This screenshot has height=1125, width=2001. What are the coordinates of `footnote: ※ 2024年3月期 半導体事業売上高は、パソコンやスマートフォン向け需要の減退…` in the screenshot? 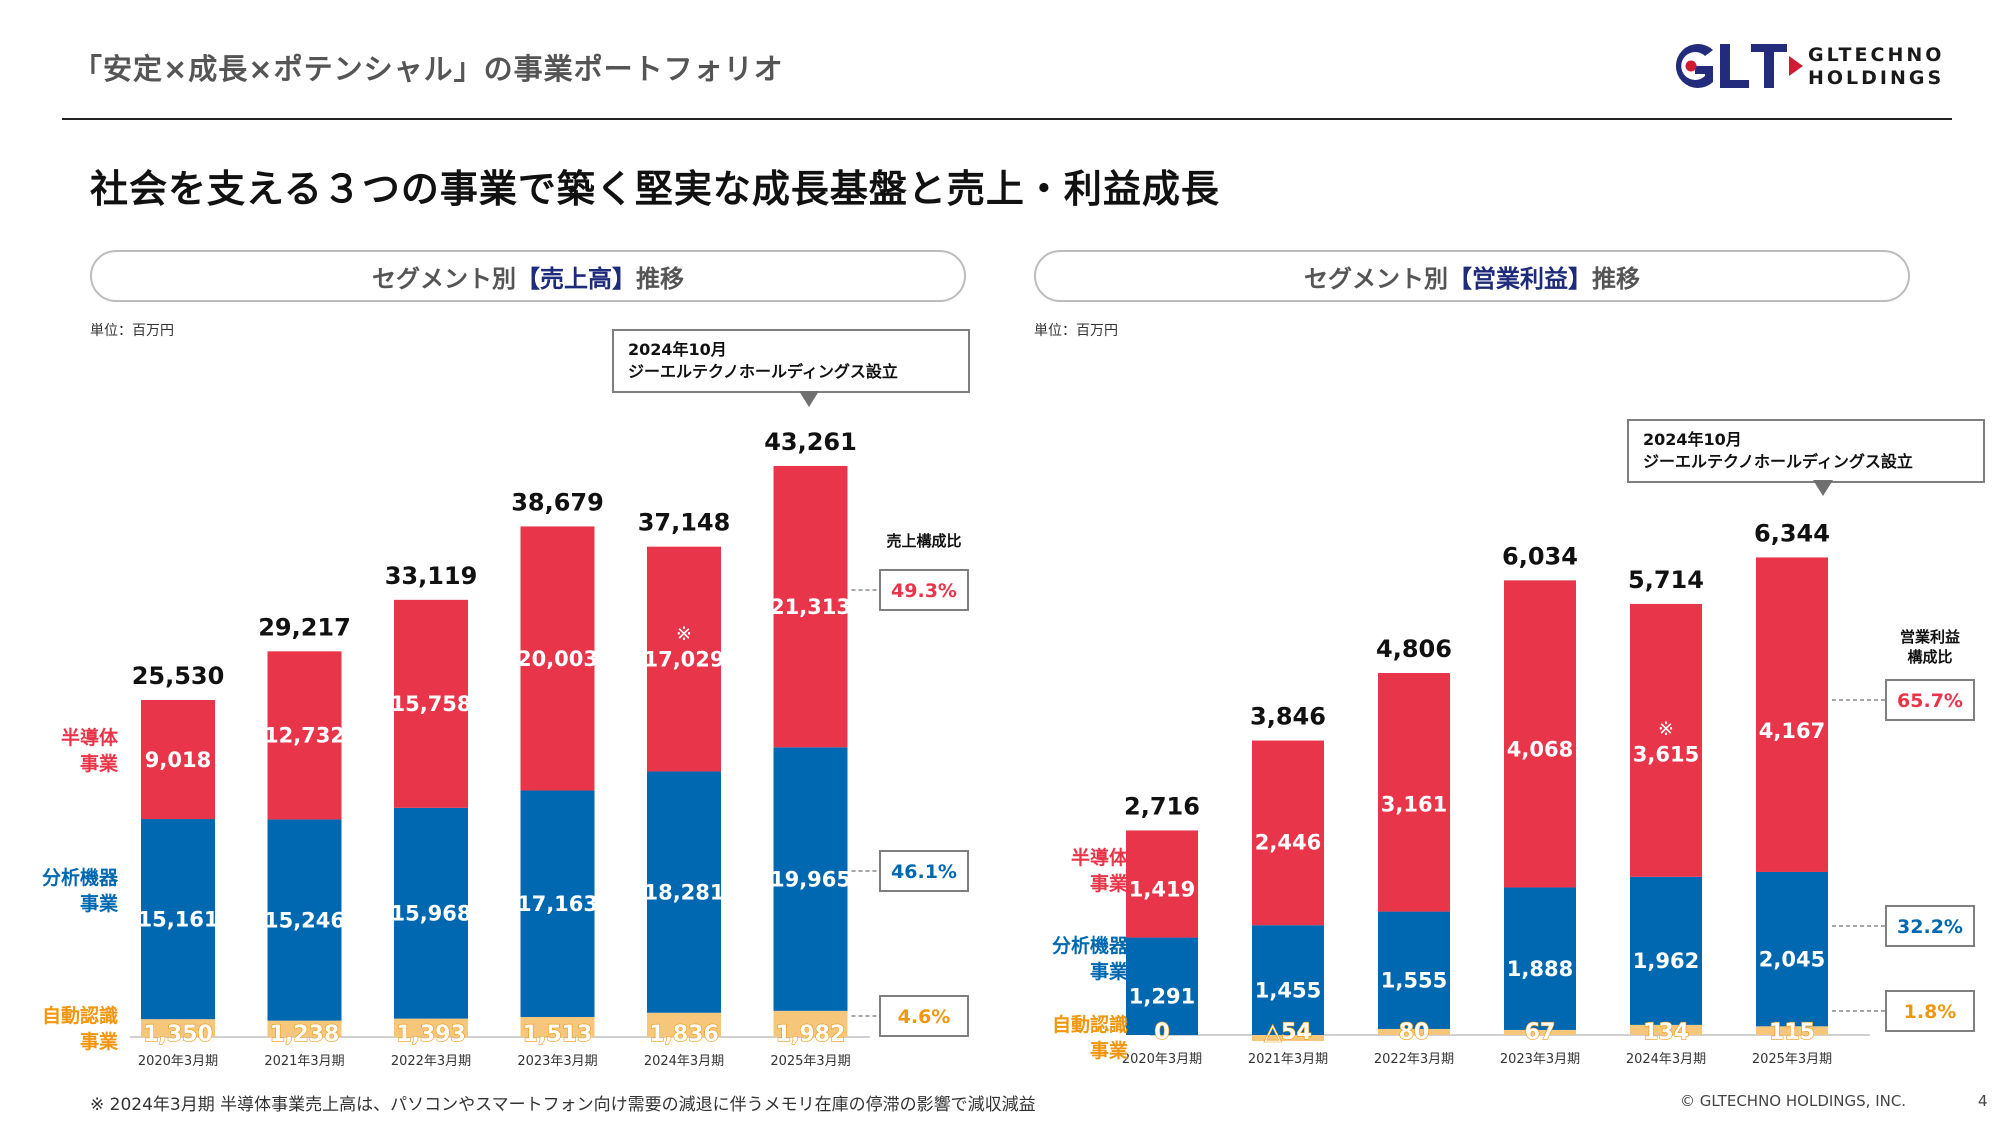 It's located at (563, 1105).